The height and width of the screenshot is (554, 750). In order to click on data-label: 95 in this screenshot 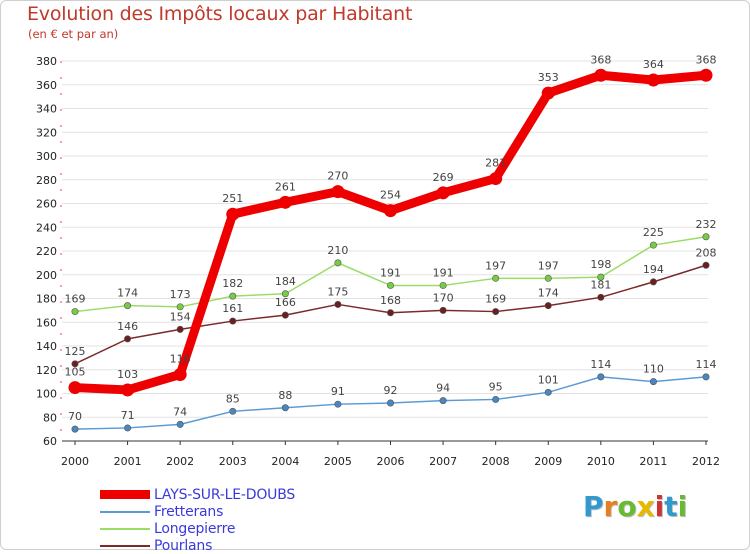, I will do `click(496, 386)`.